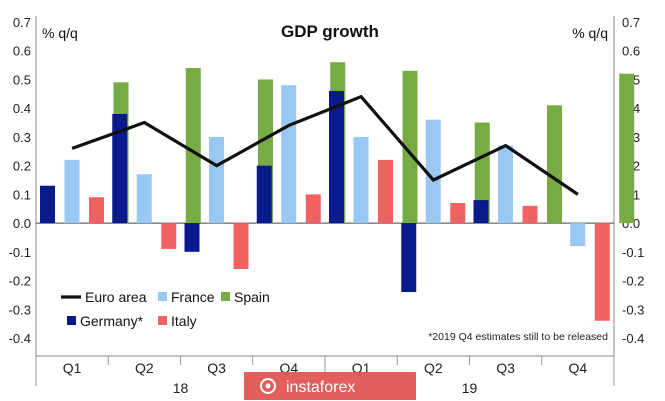  I want to click on y-tick-label-left: 0.1, so click(22, 194).